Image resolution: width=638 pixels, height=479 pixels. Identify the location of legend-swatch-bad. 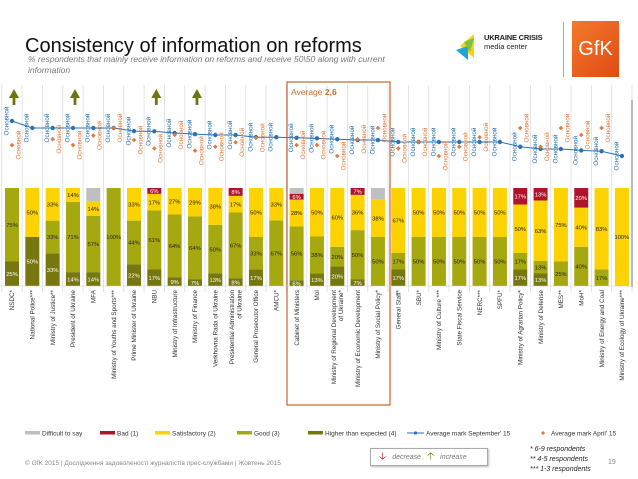
(107, 433).